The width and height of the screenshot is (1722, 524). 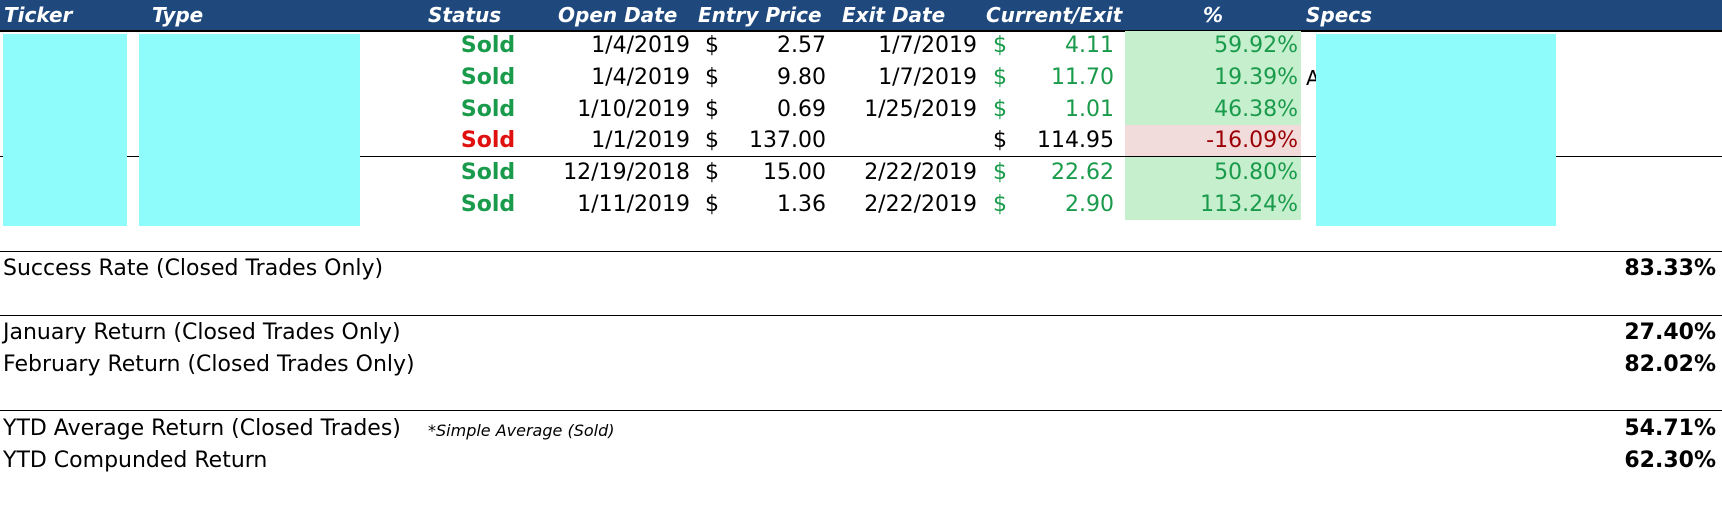 What do you see at coordinates (1249, 204) in the screenshot?
I see `pct-cell: 113.24%` at bounding box center [1249, 204].